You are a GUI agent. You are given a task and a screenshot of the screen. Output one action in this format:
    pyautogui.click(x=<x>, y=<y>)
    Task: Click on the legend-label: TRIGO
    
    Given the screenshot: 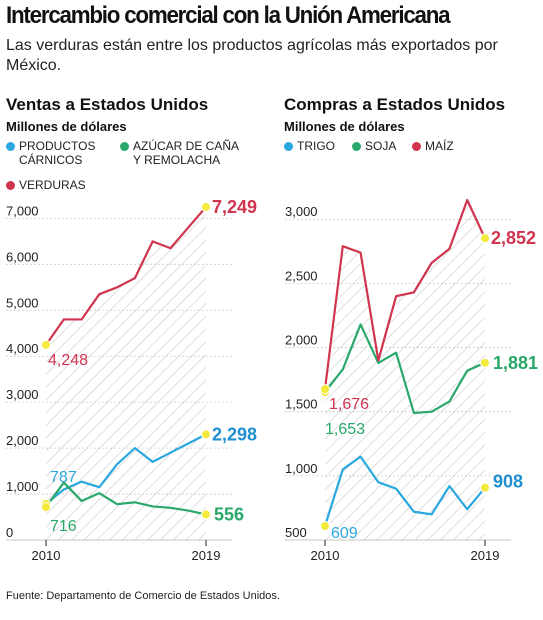 What is the action you would take?
    pyautogui.click(x=316, y=146)
    